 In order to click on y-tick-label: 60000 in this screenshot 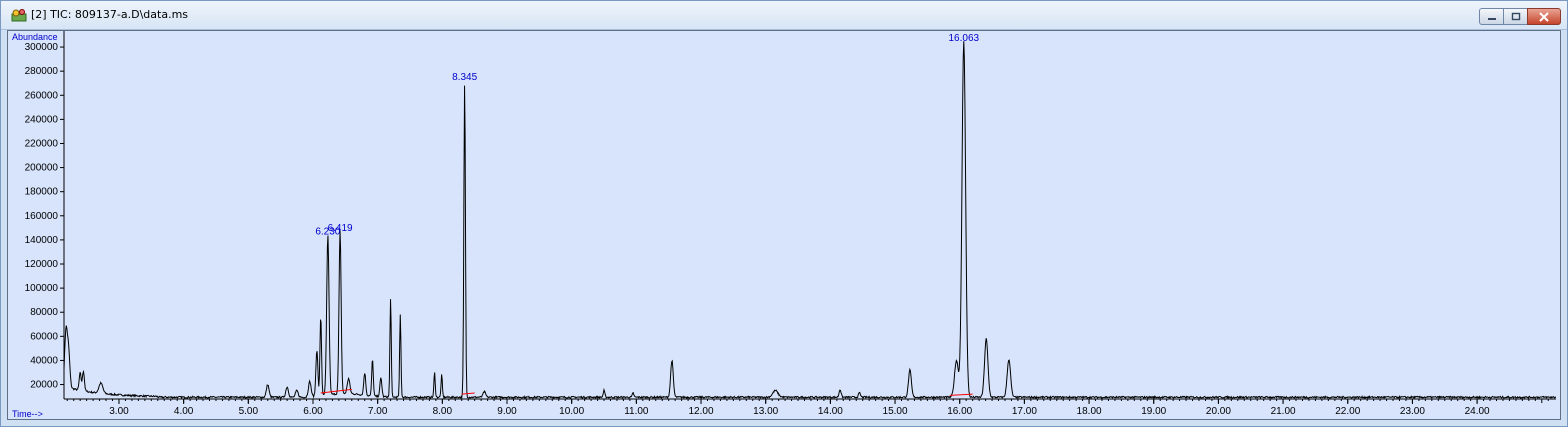, I will do `click(44, 336)`.